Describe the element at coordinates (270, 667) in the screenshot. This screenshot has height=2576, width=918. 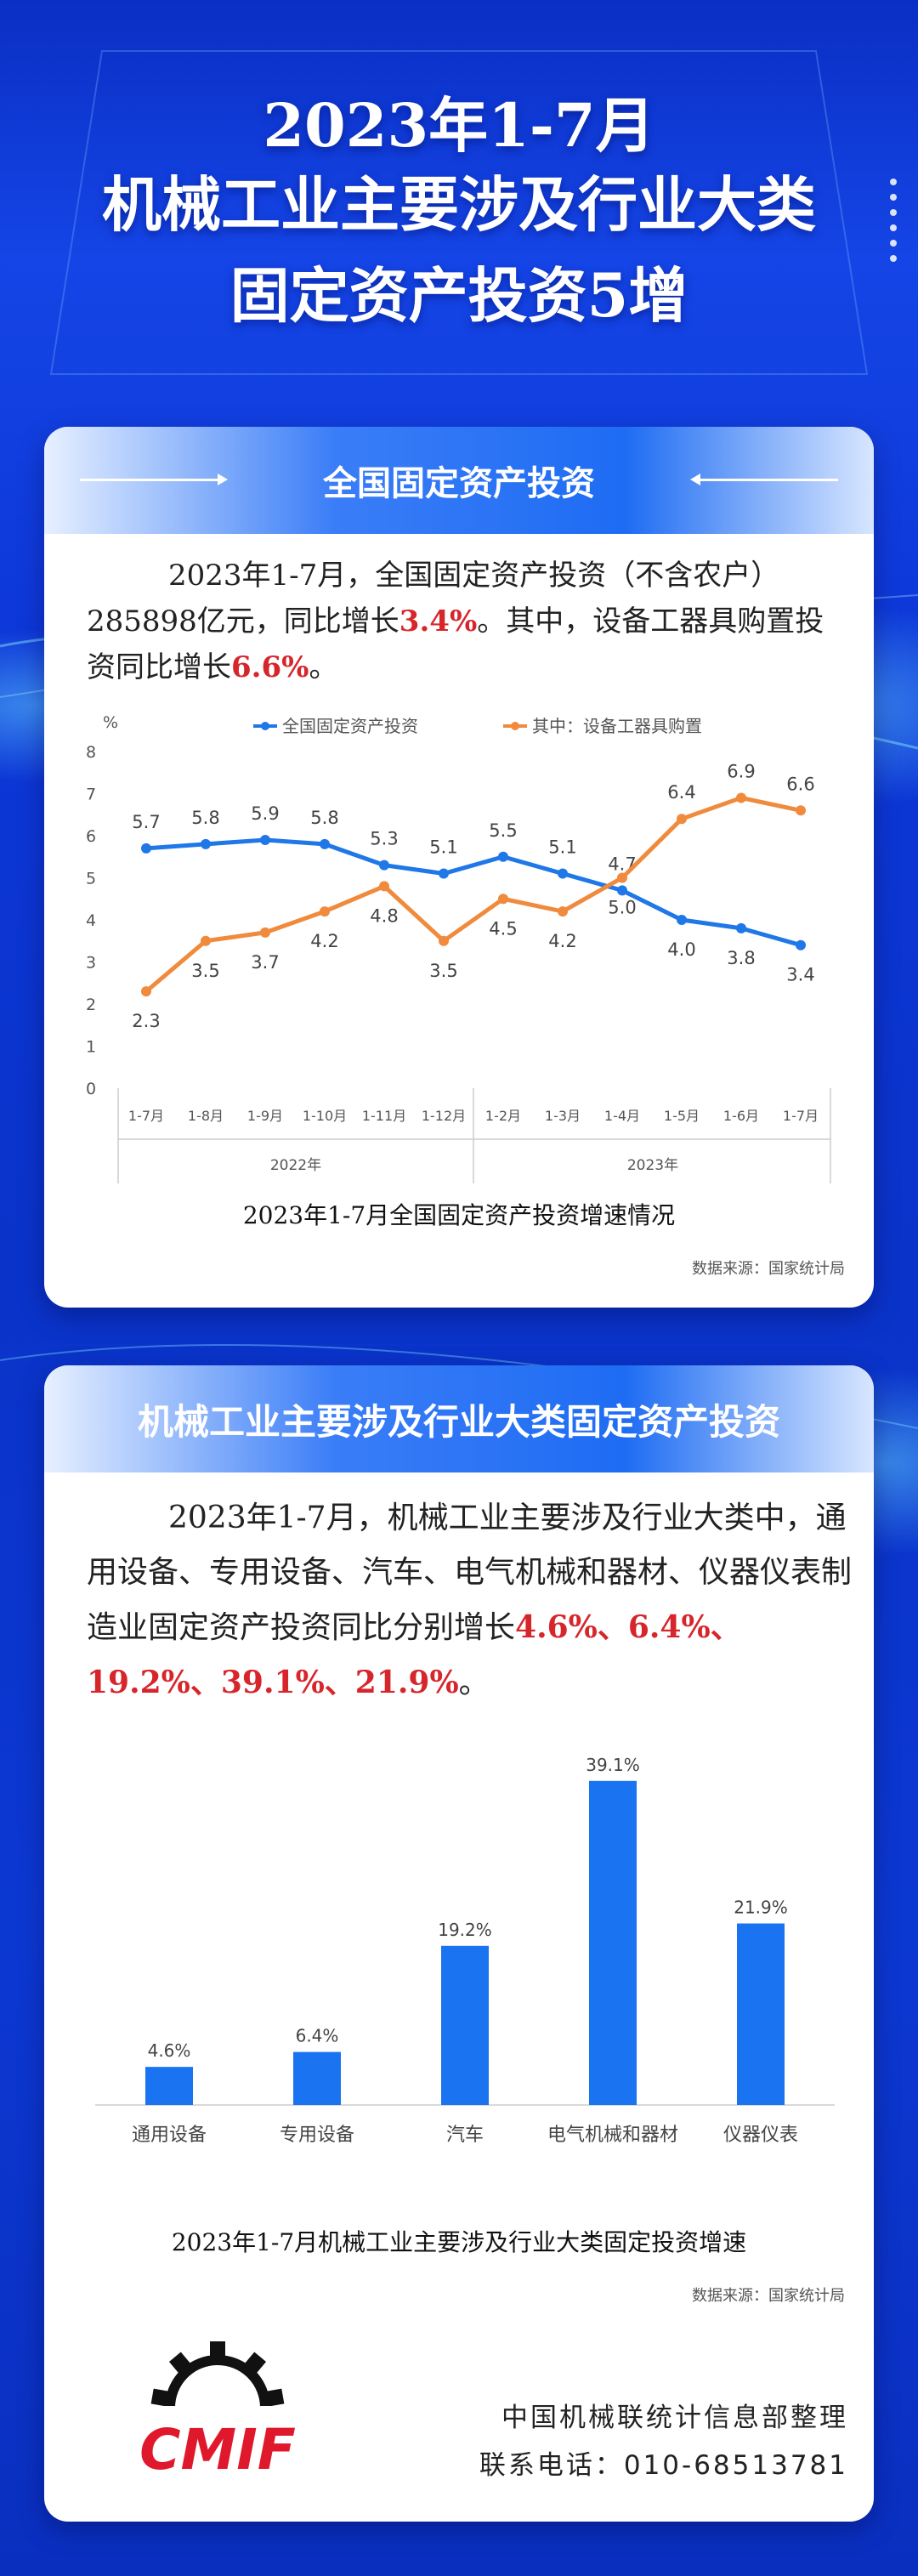
I see `highlight-value: 6.6%` at that location.